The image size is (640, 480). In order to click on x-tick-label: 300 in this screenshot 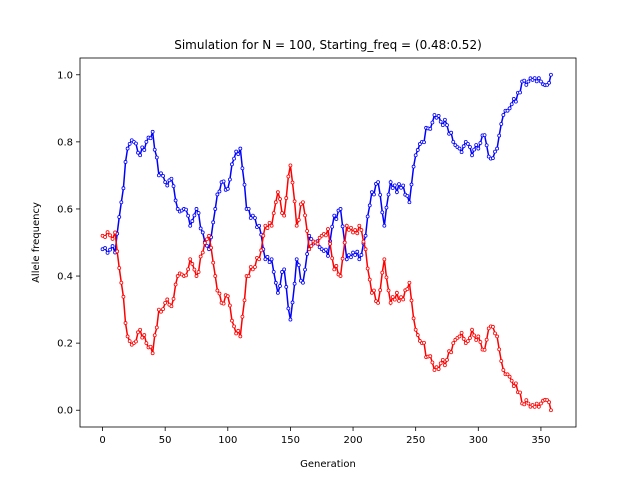, I will do `click(478, 440)`.